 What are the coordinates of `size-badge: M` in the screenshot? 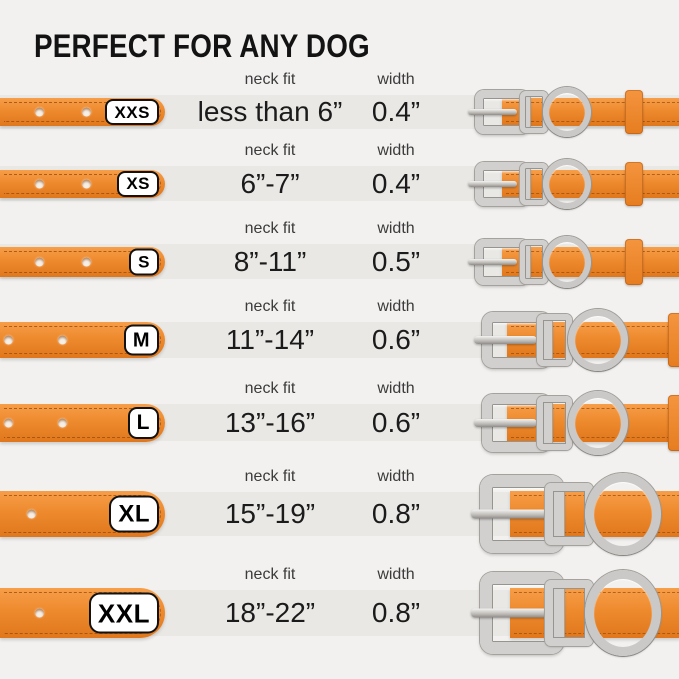 It's located at (141, 340).